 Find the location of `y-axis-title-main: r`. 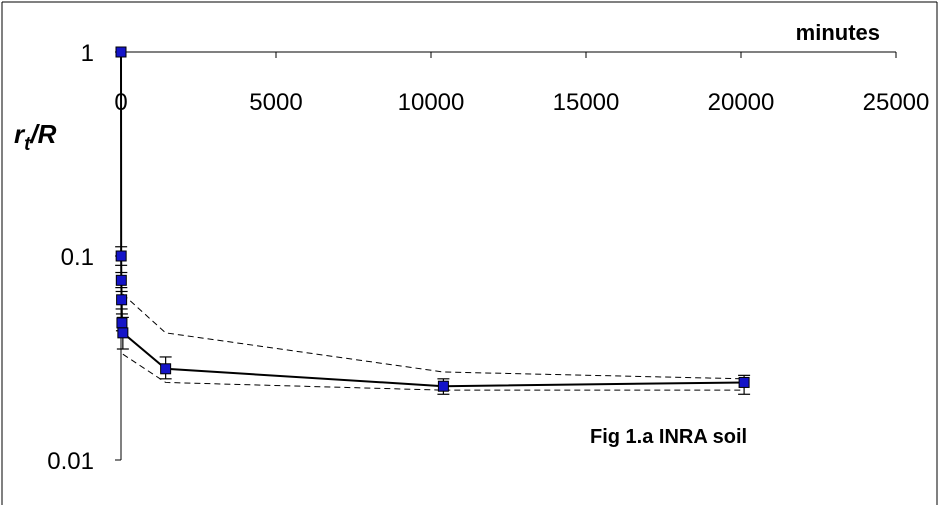

y-axis-title-main: r is located at coordinates (20, 134).